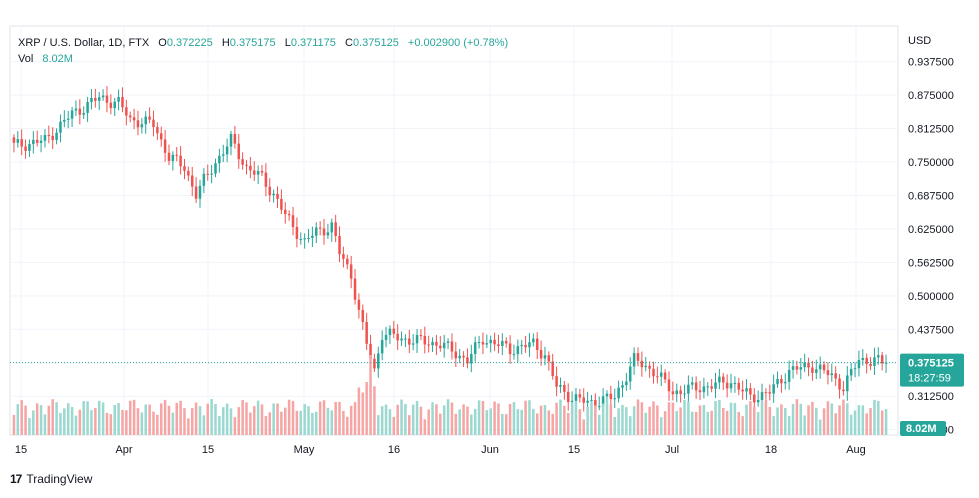 This screenshot has width=979, height=498. What do you see at coordinates (931, 297) in the screenshot?
I see `y-tick-label: 0.500000` at bounding box center [931, 297].